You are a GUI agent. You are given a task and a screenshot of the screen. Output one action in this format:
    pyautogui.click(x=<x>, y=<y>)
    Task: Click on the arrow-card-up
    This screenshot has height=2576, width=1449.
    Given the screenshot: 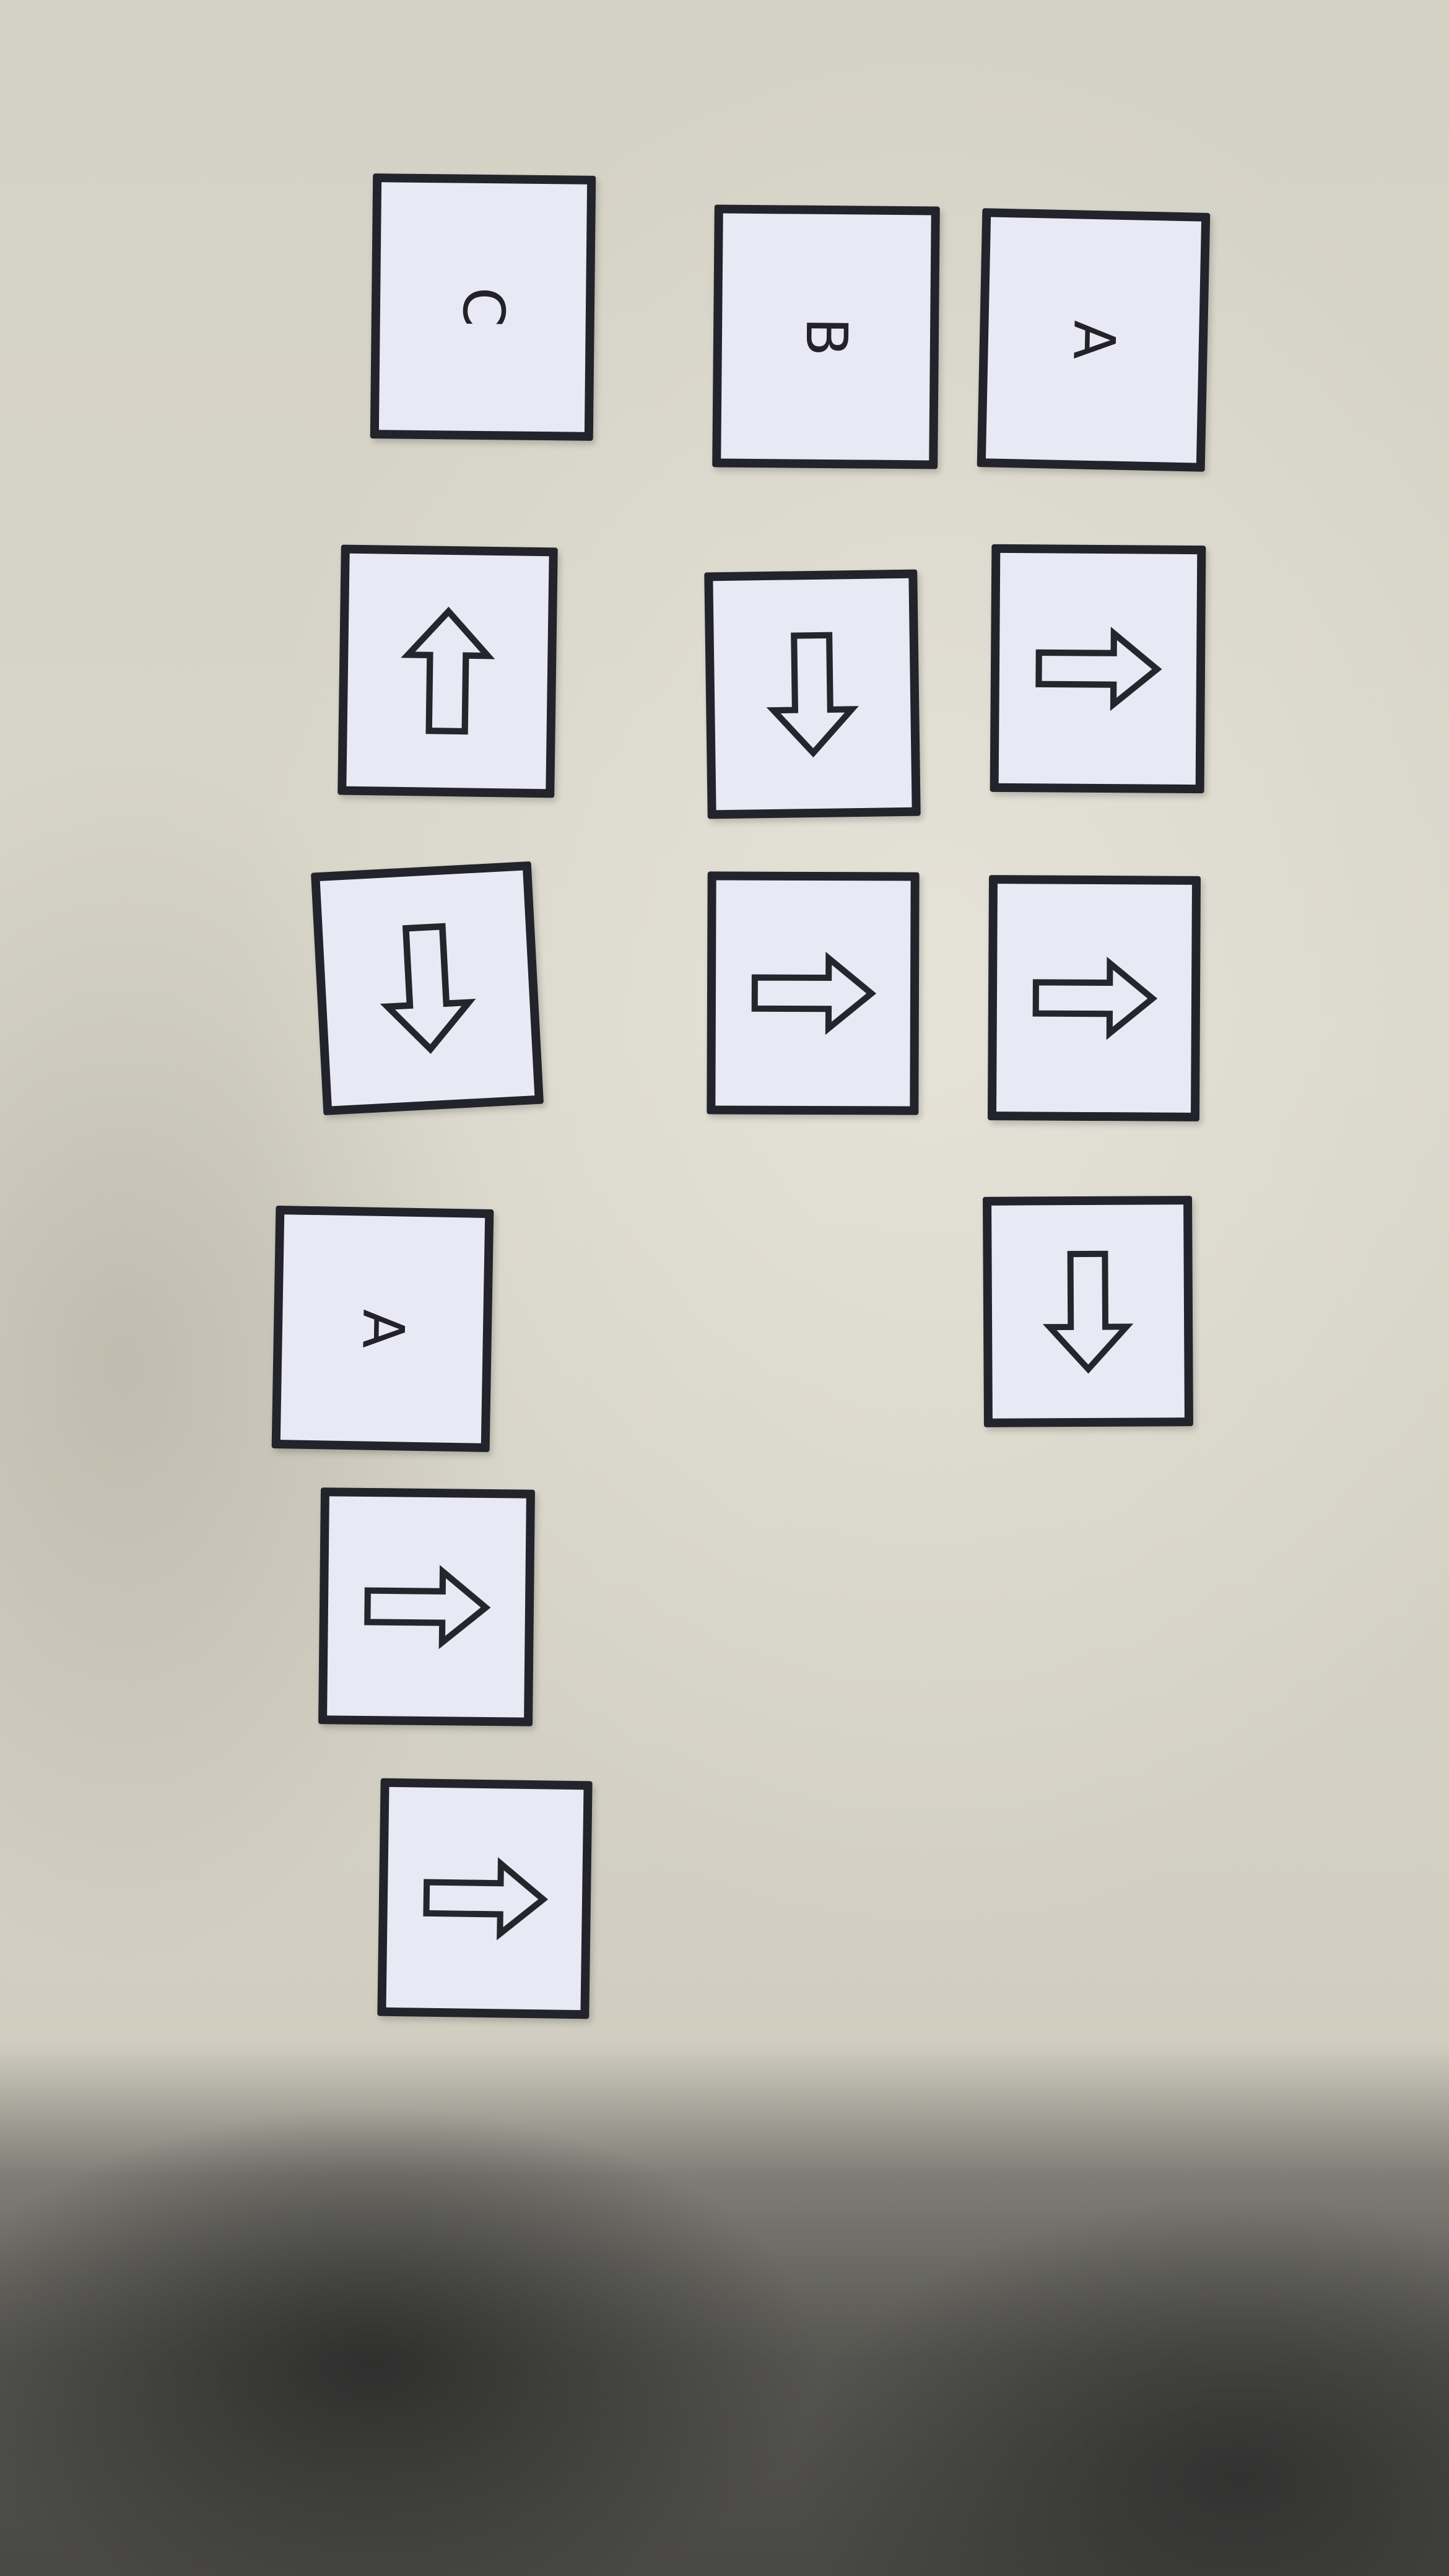 What is the action you would take?
    pyautogui.click(x=447, y=671)
    